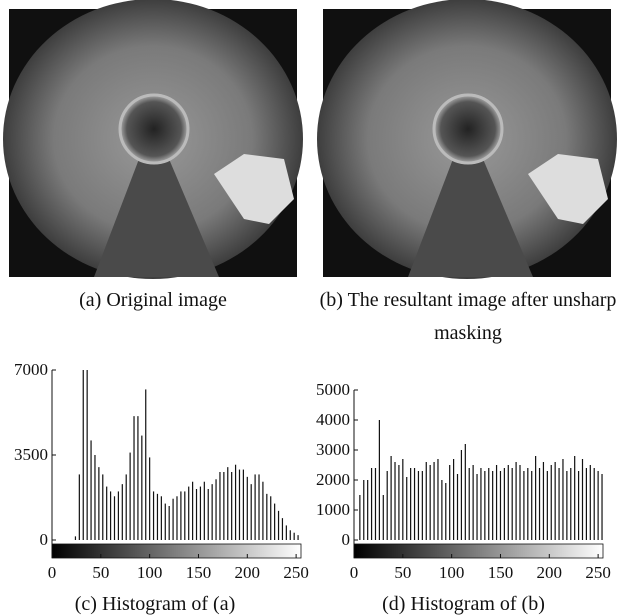  I want to click on y-tick-label: 3500, so click(31, 454).